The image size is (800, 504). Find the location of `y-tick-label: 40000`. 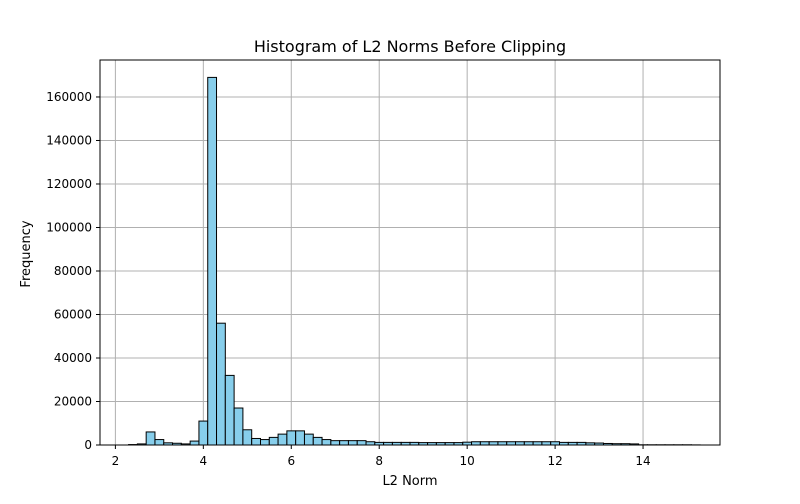

y-tick-label: 40000 is located at coordinates (73, 358).